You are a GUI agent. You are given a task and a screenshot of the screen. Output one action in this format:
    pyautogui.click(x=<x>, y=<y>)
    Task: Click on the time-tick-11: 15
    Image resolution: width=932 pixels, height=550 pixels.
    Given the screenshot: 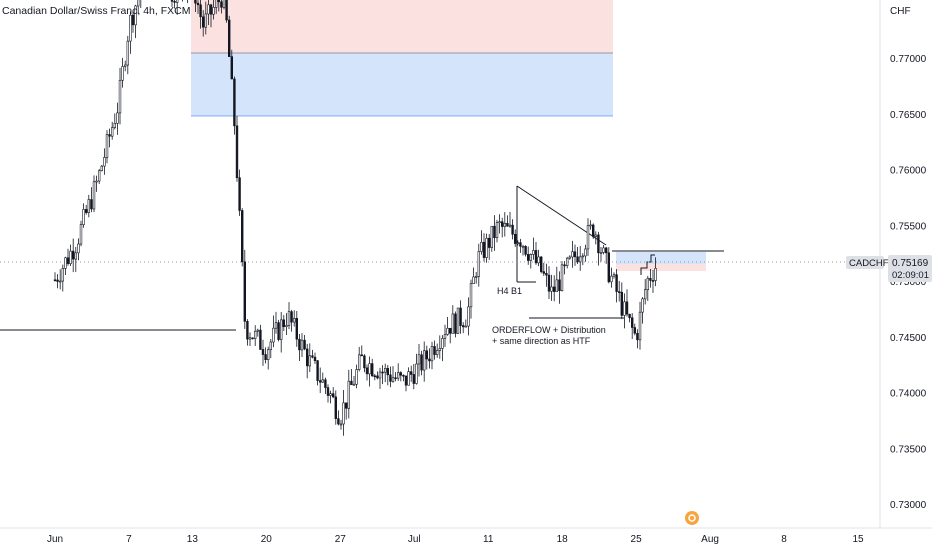 What is the action you would take?
    pyautogui.click(x=858, y=539)
    